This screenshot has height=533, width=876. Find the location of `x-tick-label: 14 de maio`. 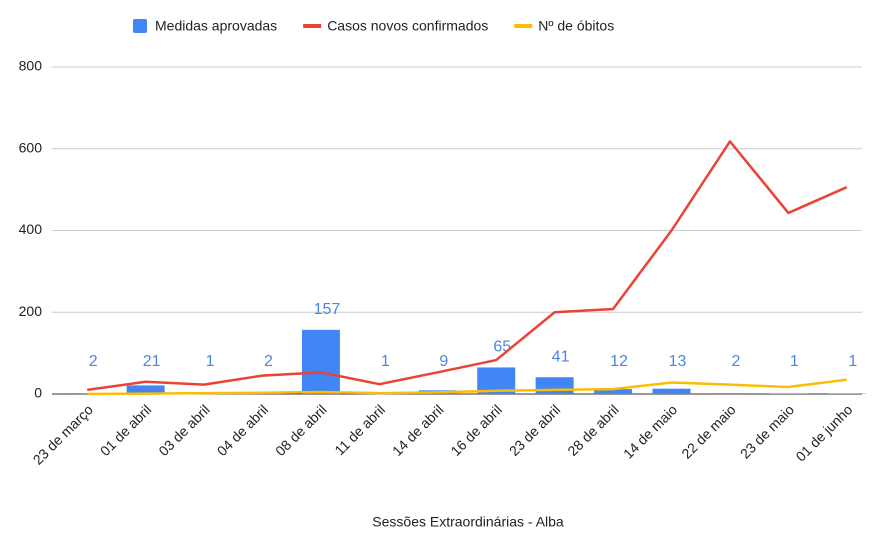

x-tick-label: 14 de maio is located at coordinates (650, 431).